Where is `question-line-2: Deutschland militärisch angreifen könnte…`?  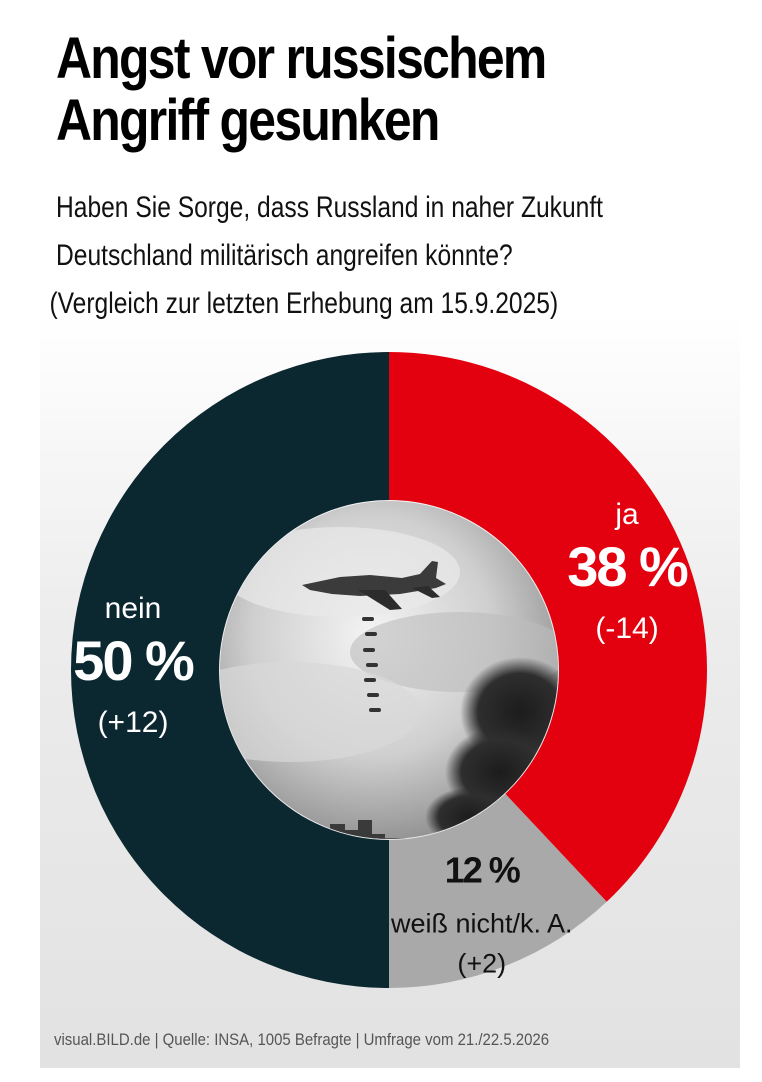 question-line-2: Deutschland militärisch angreifen könnte… is located at coordinates (284, 255).